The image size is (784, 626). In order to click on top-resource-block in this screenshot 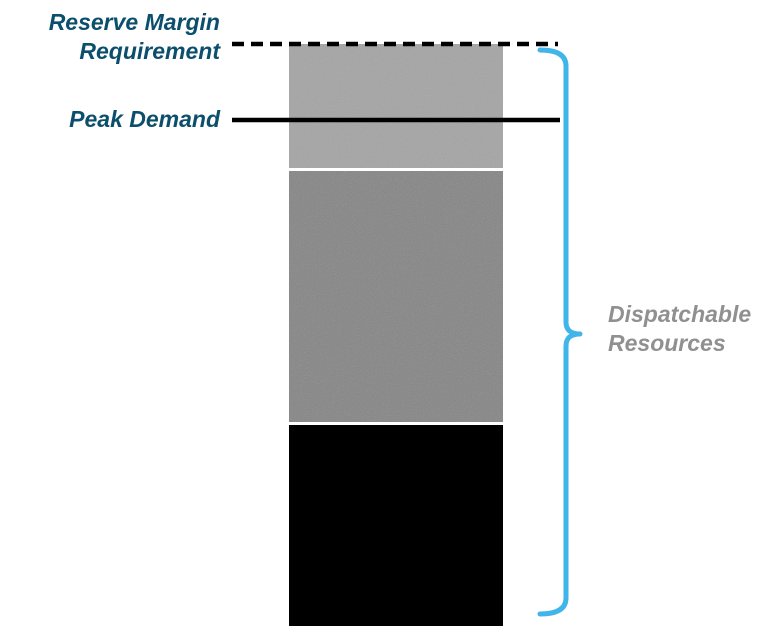, I will do `click(396, 106)`.